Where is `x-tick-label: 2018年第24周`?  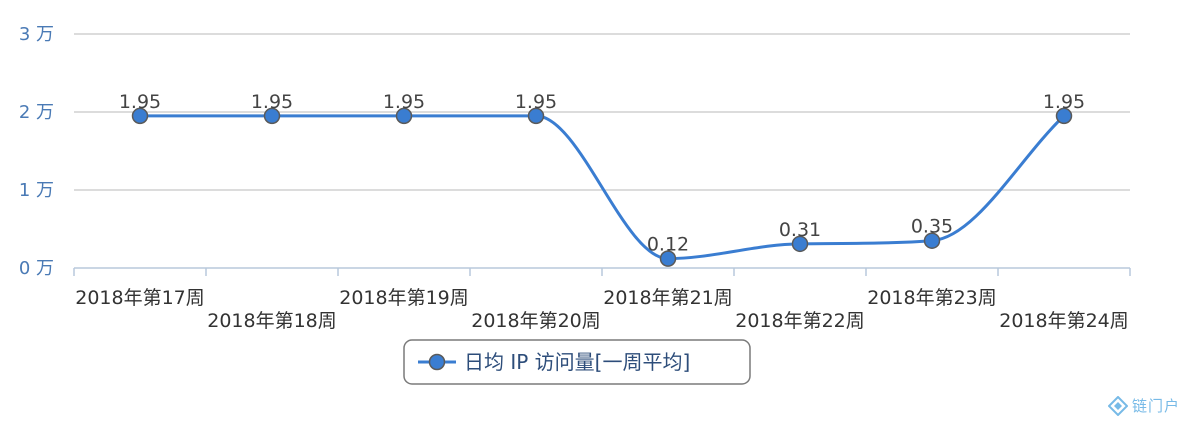 x-tick-label: 2018年第24周 is located at coordinates (1064, 321).